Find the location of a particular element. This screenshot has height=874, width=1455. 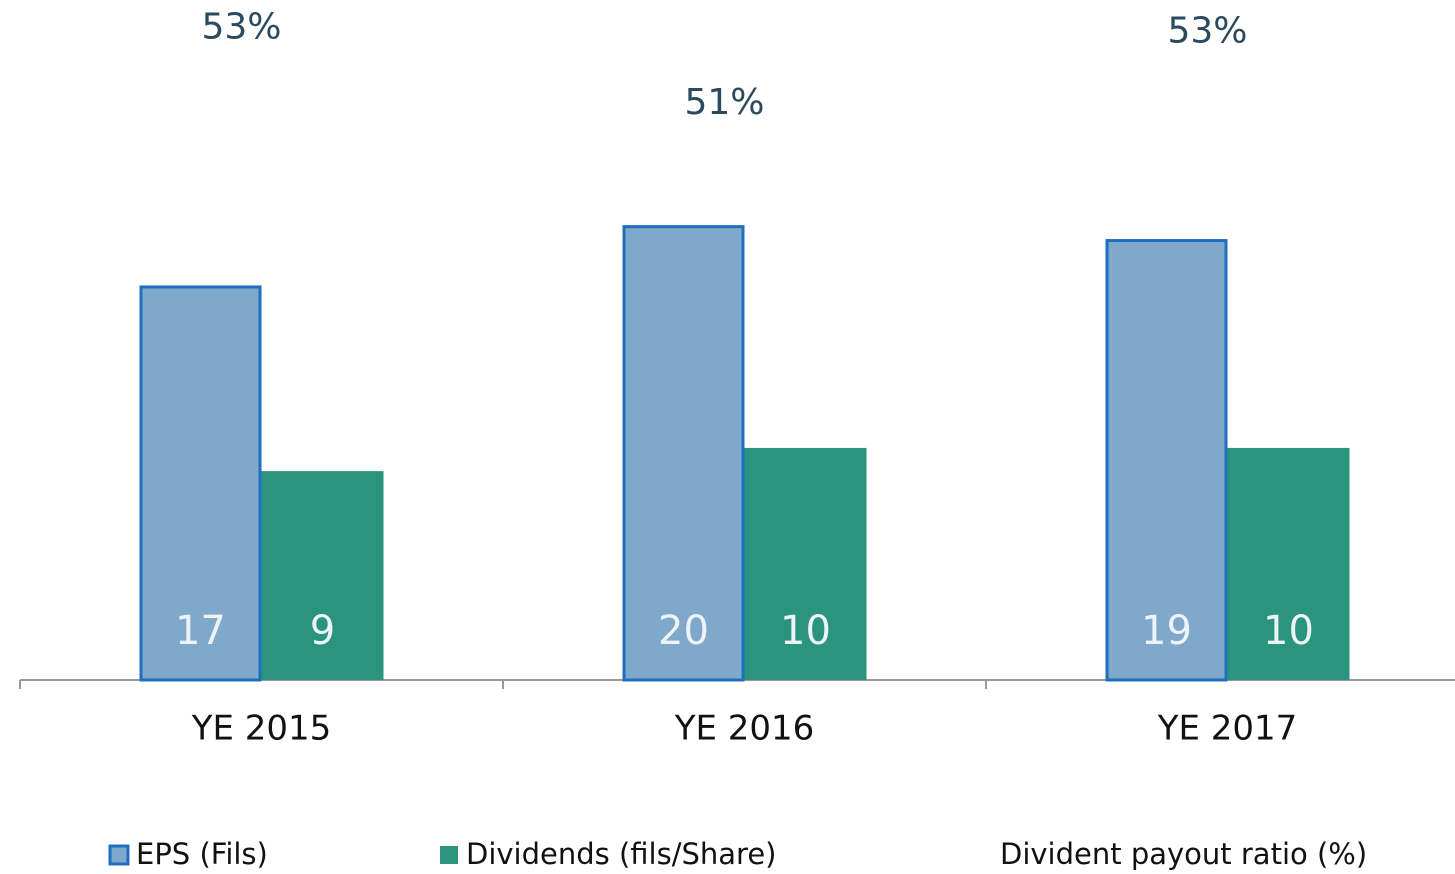

x-tick-label: YE 2017 is located at coordinates (1227, 729).